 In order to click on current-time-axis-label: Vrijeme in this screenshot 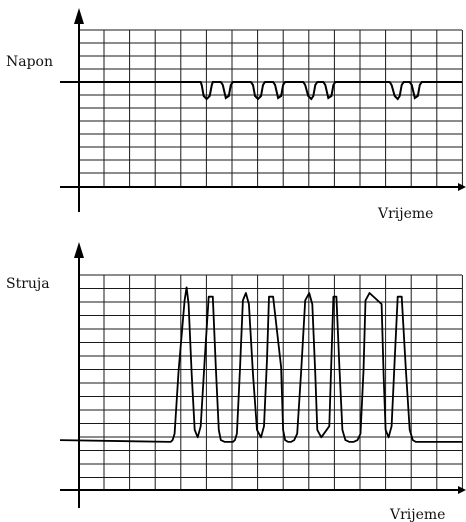, I will do `click(417, 514)`.